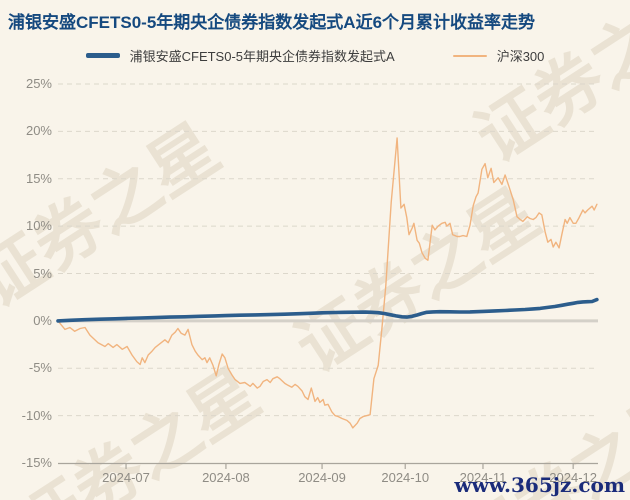  What do you see at coordinates (38, 83) in the screenshot?
I see `y-axis-label: 25%` at bounding box center [38, 83].